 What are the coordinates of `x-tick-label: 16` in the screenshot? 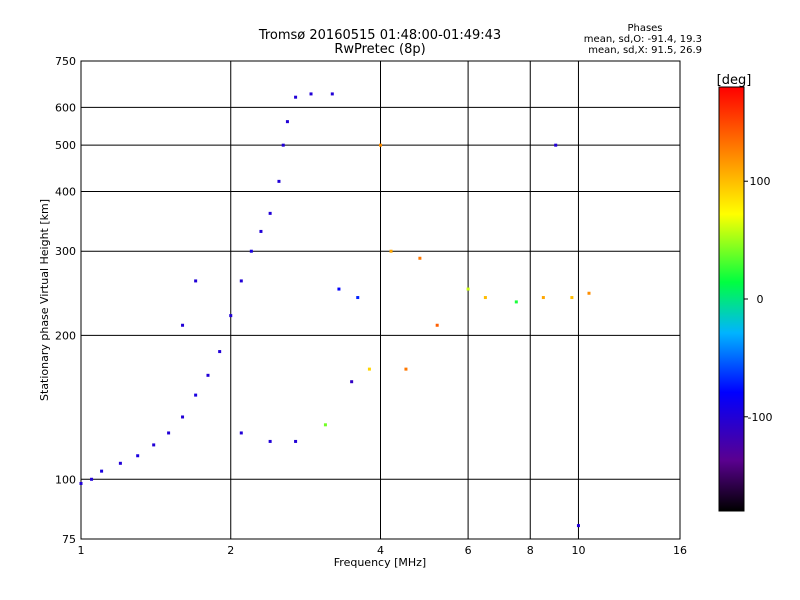 It's located at (680, 550).